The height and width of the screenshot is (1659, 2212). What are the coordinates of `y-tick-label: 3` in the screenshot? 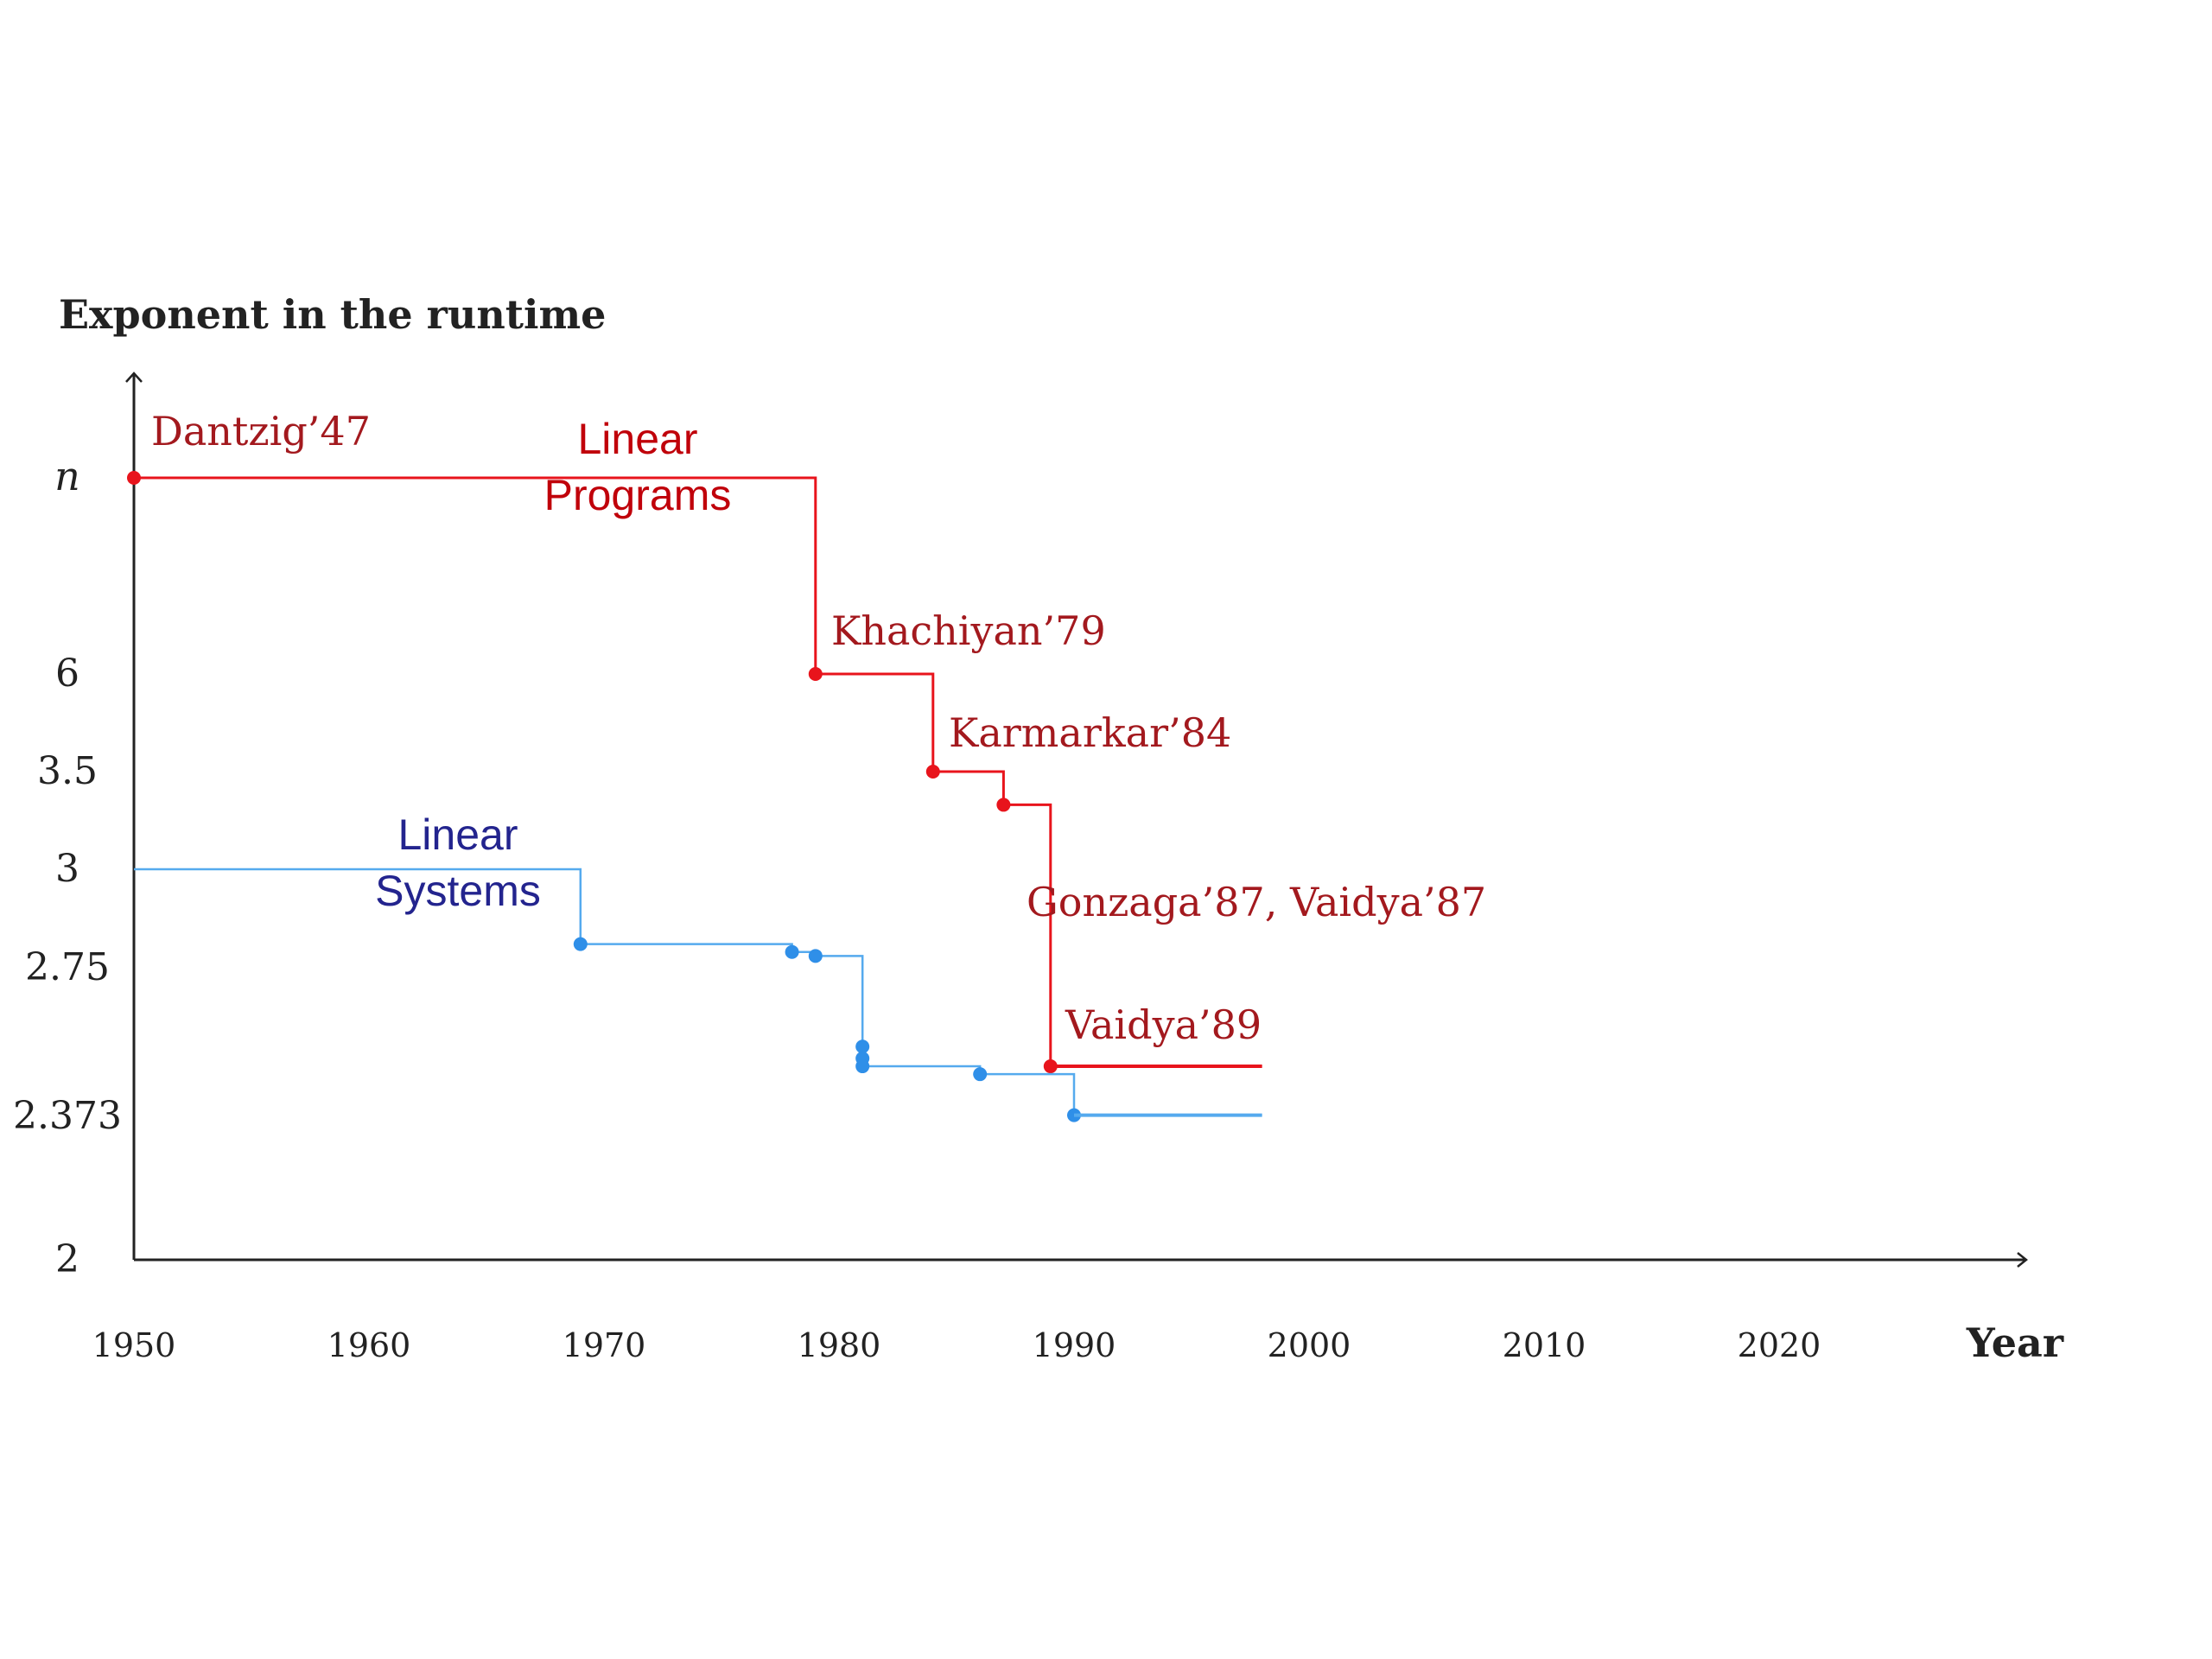 It's located at (67, 869).